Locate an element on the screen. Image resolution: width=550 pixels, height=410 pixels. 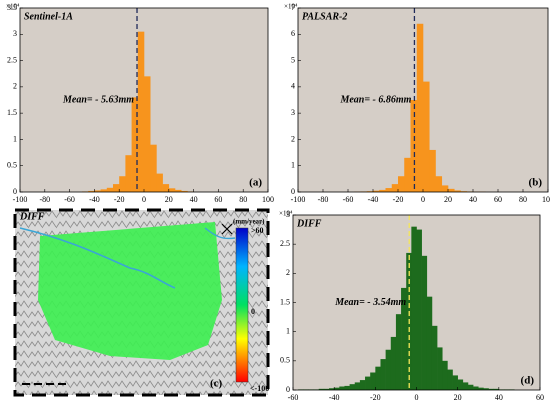
colorbar-label: 0 is located at coordinates (253, 311).